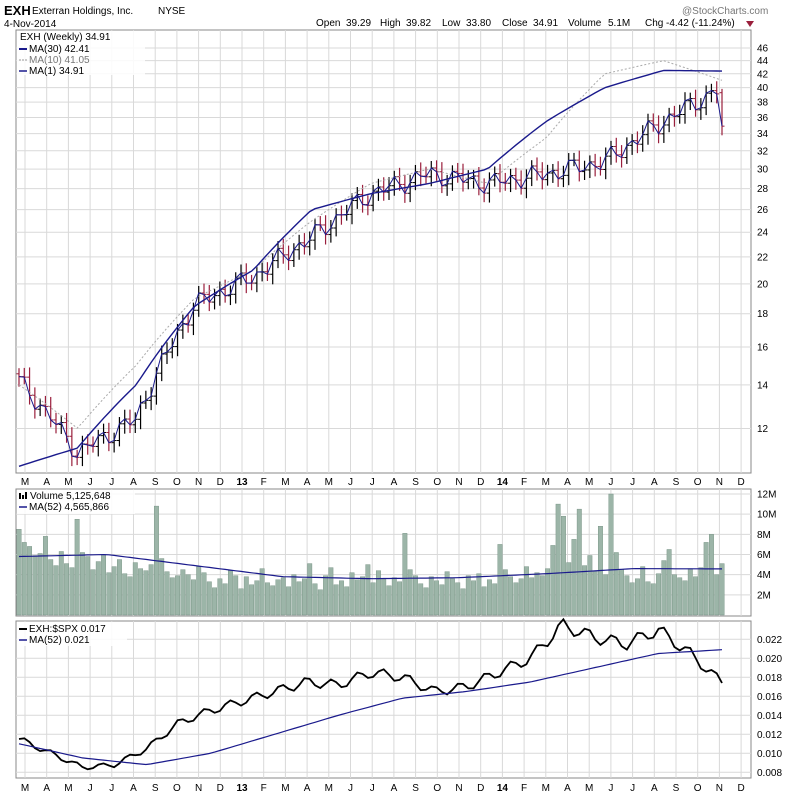 The width and height of the screenshot is (800, 795). Describe the element at coordinates (70, 496) in the screenshot. I see `volume-panel-title: Volume 5,125,648` at that location.